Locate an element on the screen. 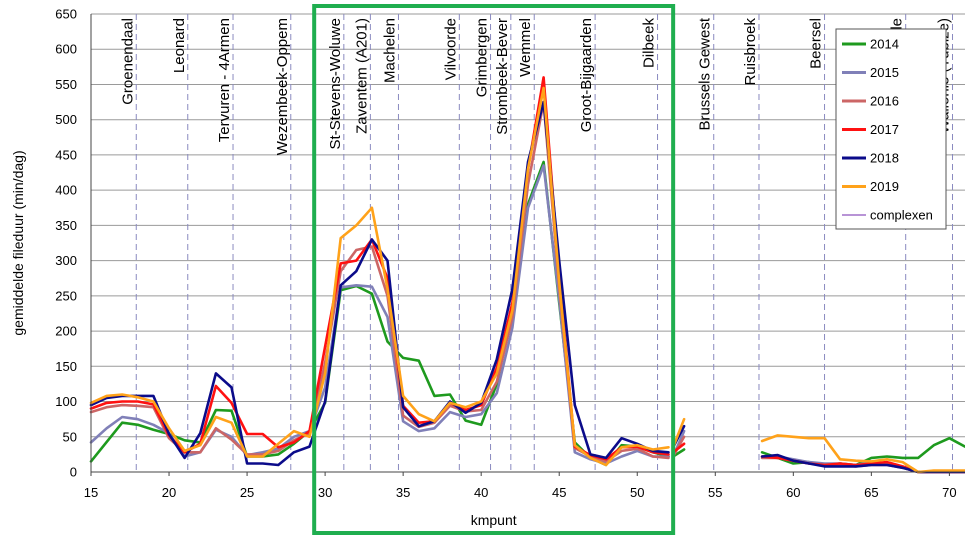 The width and height of the screenshot is (965, 535). location-marker-label: Zaventem (A201) is located at coordinates (361, 76).